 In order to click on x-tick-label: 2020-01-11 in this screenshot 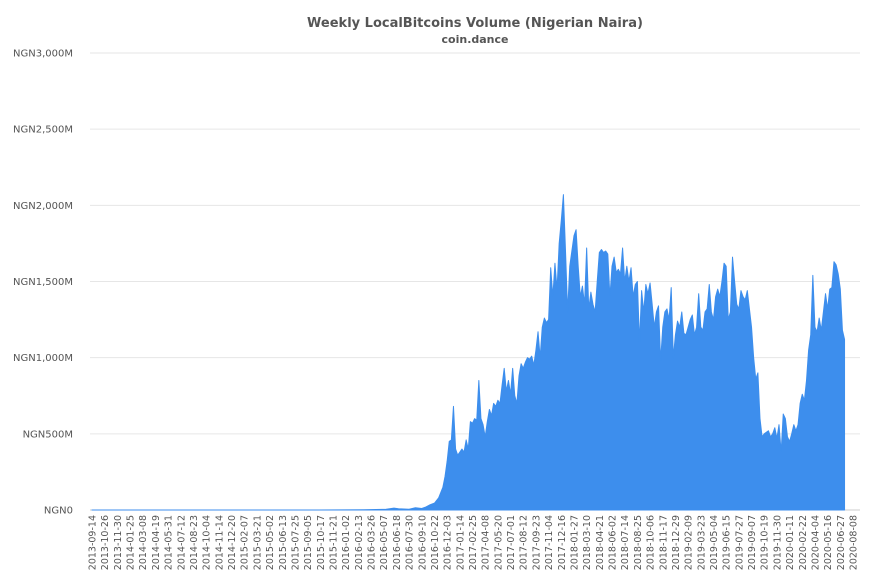, I will do `click(790, 542)`.